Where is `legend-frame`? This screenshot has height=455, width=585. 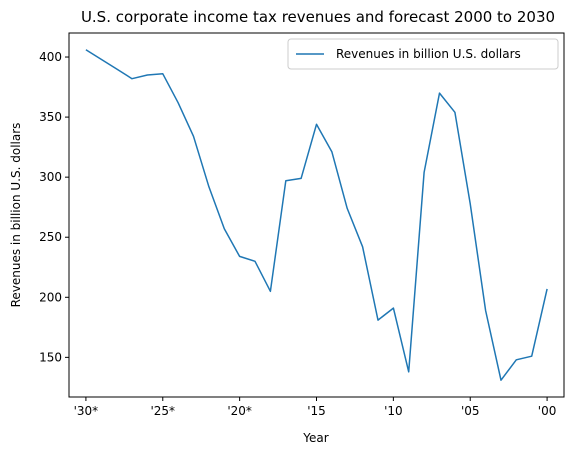
legend-frame is located at coordinates (423, 54).